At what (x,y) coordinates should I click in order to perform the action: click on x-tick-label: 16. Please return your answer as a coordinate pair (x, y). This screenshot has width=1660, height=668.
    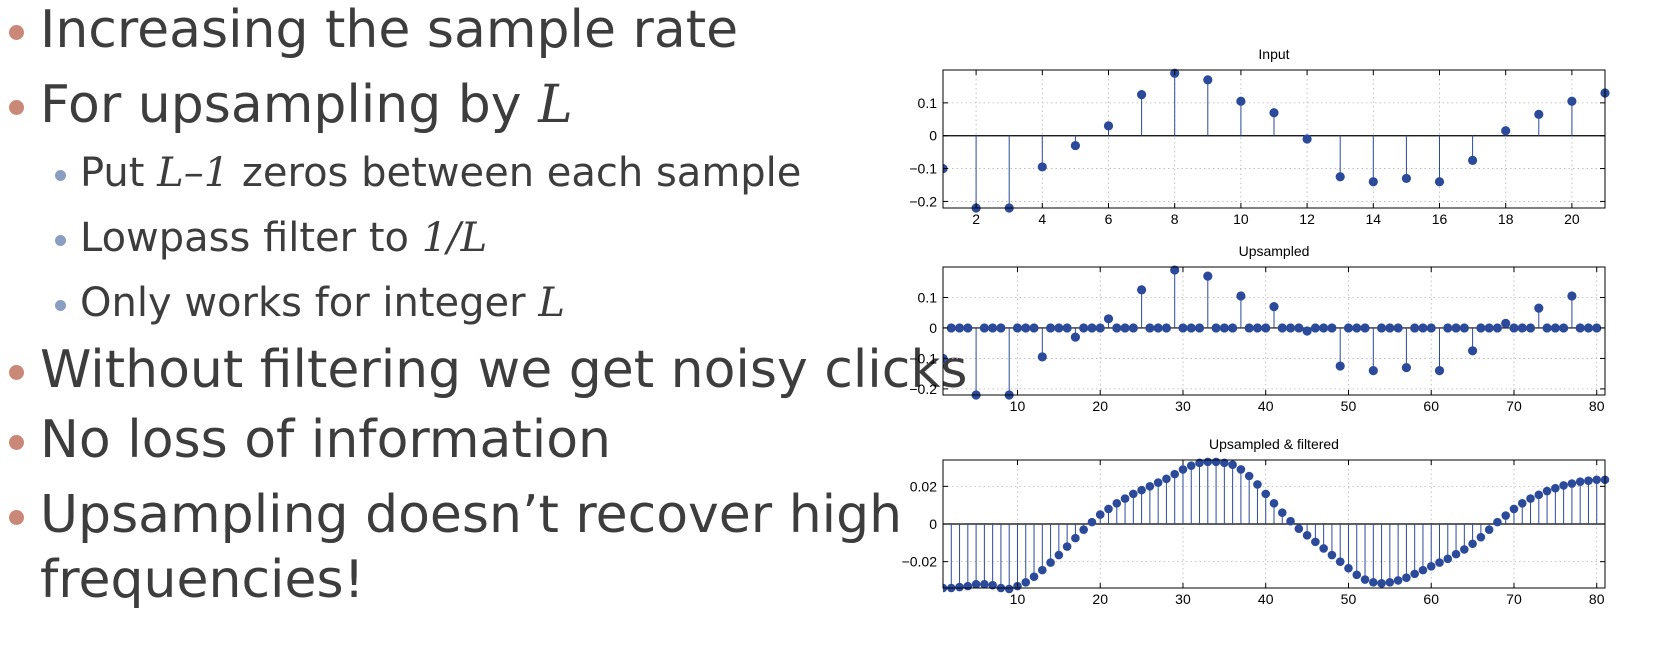
    Looking at the image, I should click on (1440, 219).